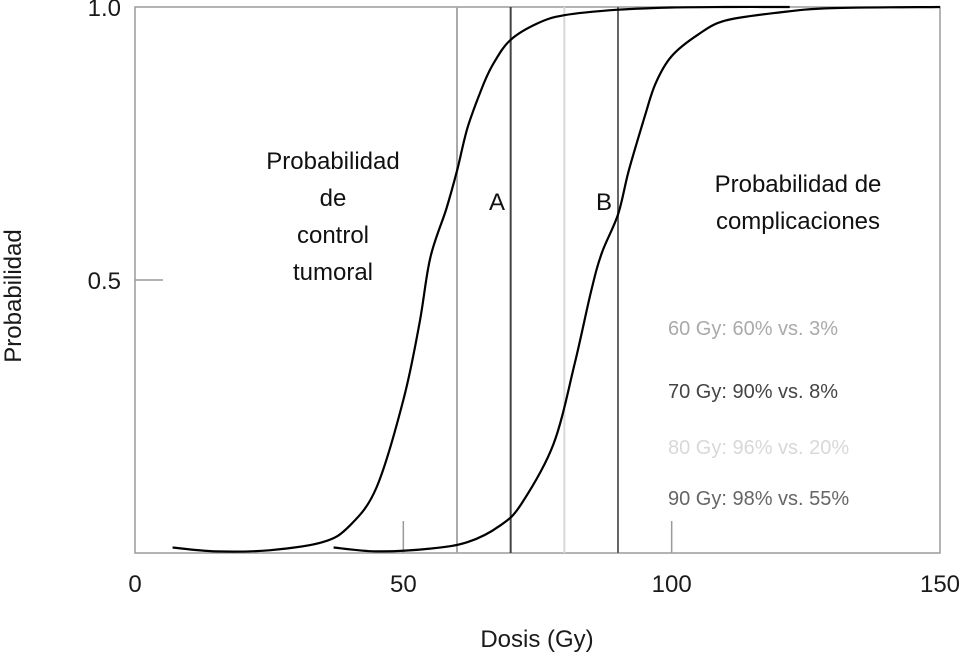  Describe the element at coordinates (403, 584) in the screenshot. I see `x-tick-label: 50` at that location.